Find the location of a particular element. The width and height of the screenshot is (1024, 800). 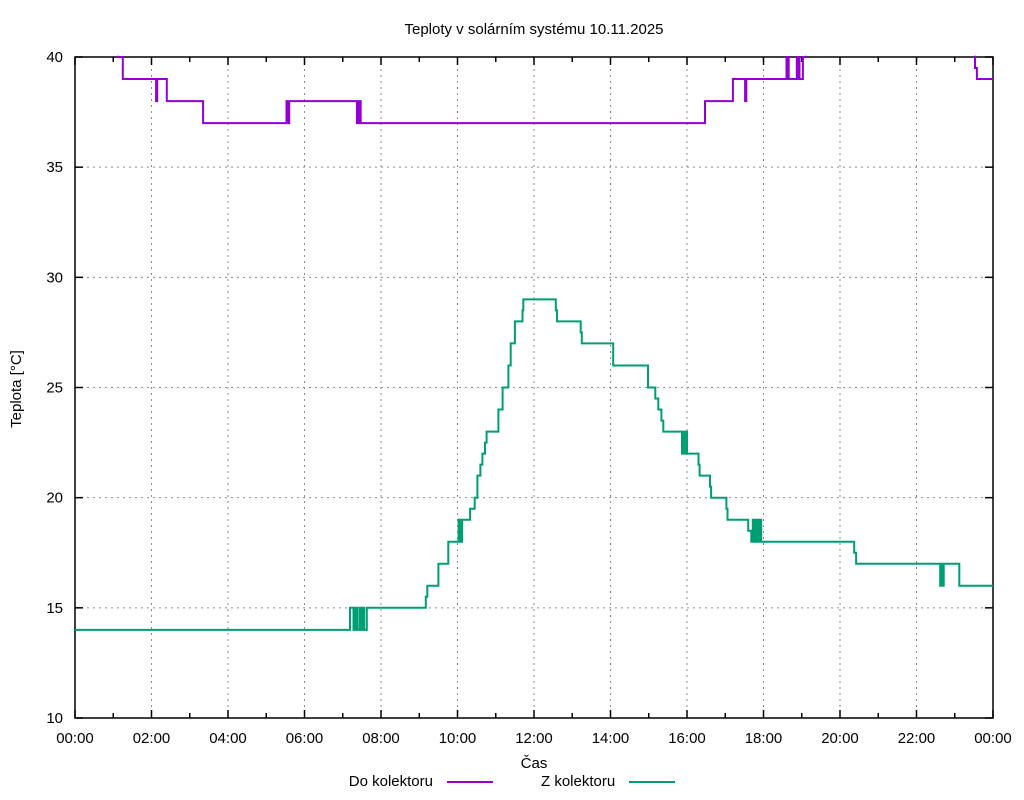

svg-text: 20:00 is located at coordinates (840, 738).